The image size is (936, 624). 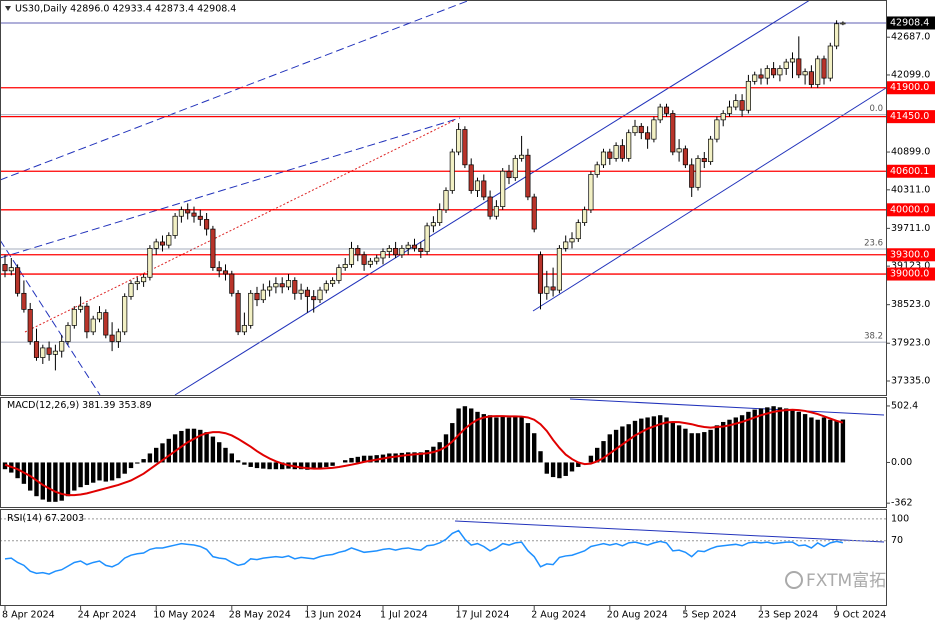 I want to click on y-tick-label: 37335.0, so click(x=910, y=380).